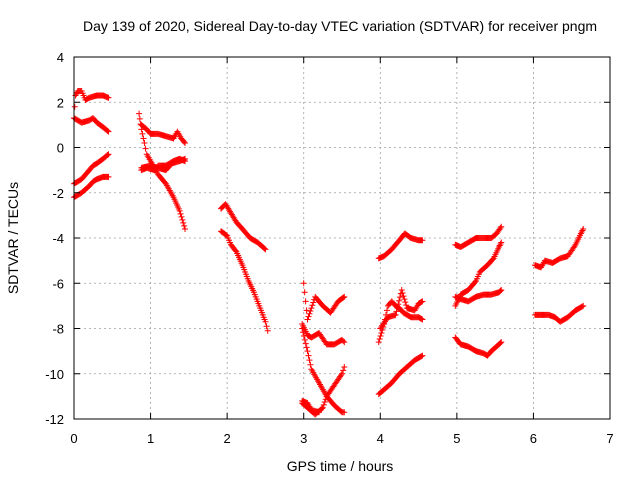 The image size is (640, 480). Describe the element at coordinates (456, 438) in the screenshot. I see `x-tick-label: 5` at that location.